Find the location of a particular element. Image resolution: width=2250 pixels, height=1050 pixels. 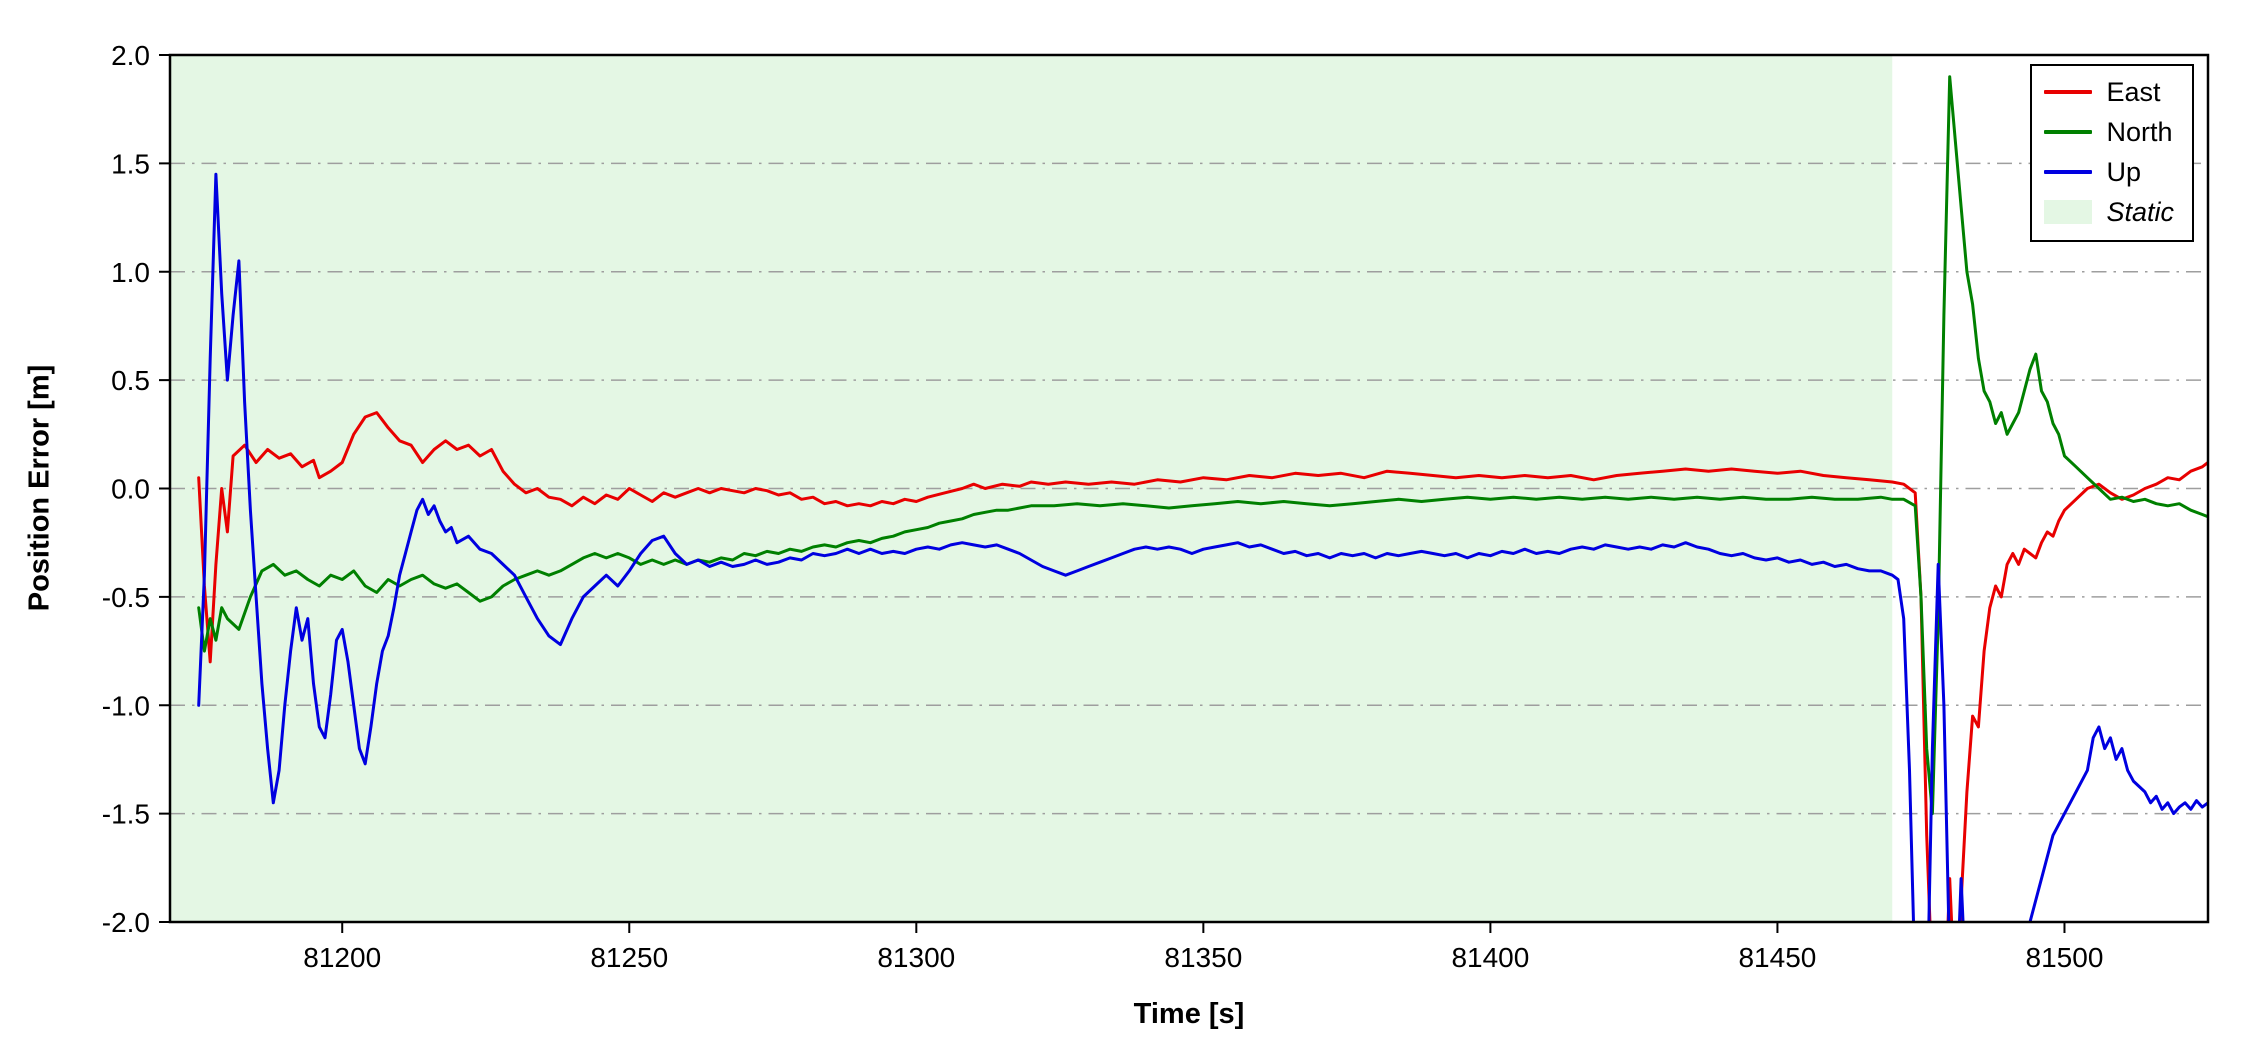

legend-item-static: Static is located at coordinates (2109, 212).